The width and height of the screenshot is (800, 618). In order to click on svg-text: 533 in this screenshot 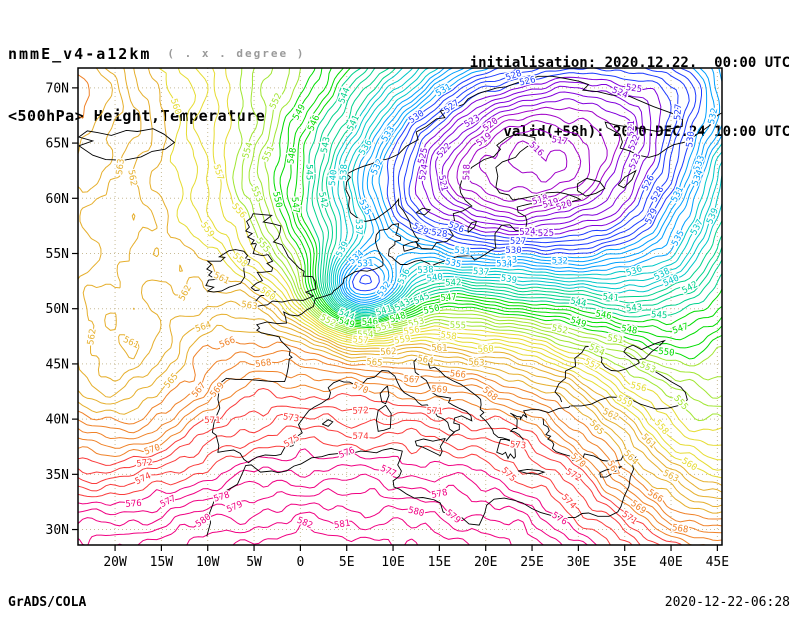, I will do `click(509, 260)`.